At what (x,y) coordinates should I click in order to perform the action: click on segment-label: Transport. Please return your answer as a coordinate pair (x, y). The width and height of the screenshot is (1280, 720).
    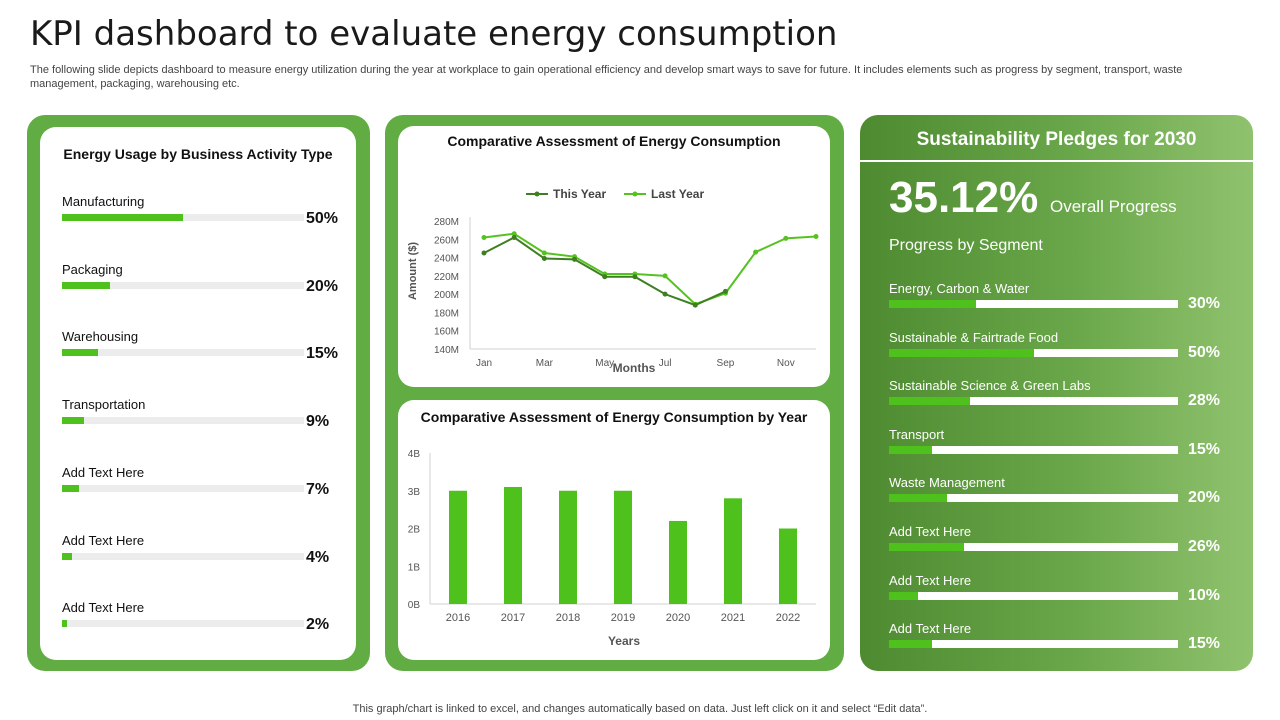
    Looking at the image, I should click on (917, 434).